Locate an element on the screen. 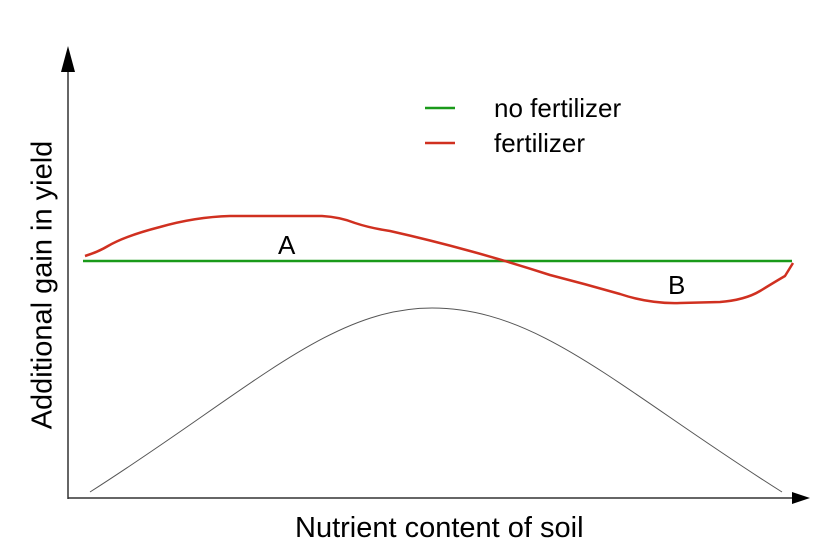 The height and width of the screenshot is (560, 840). y-axis-label: Additional gain in yield is located at coordinates (42, 285).